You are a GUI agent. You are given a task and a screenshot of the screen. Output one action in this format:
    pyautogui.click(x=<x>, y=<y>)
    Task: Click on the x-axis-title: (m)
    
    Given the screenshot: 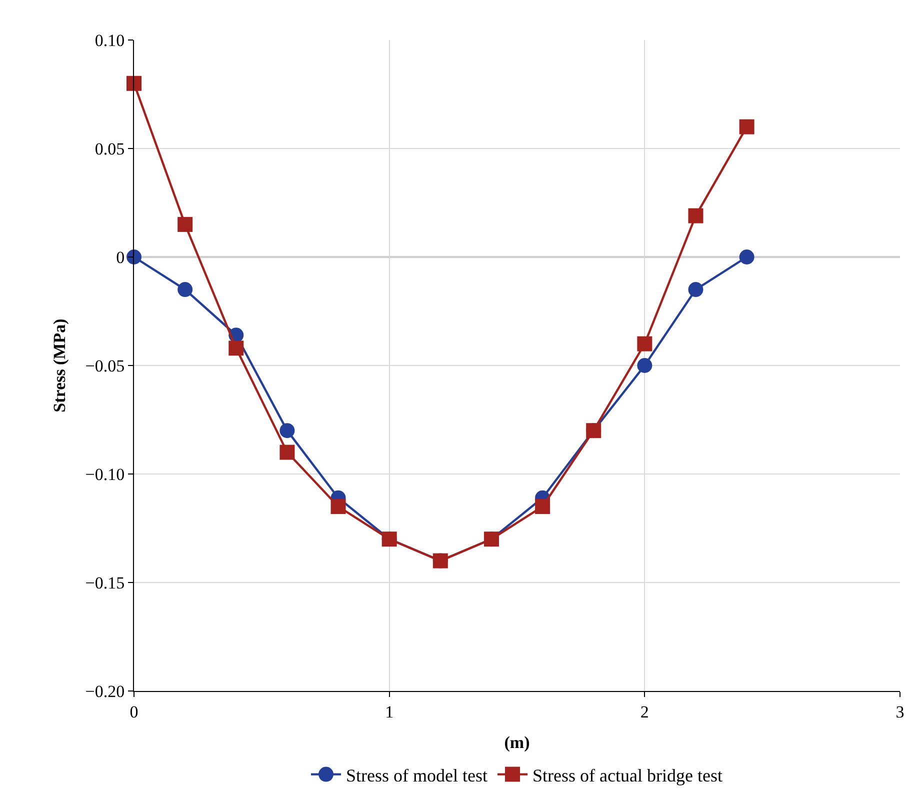 What is the action you would take?
    pyautogui.click(x=517, y=742)
    